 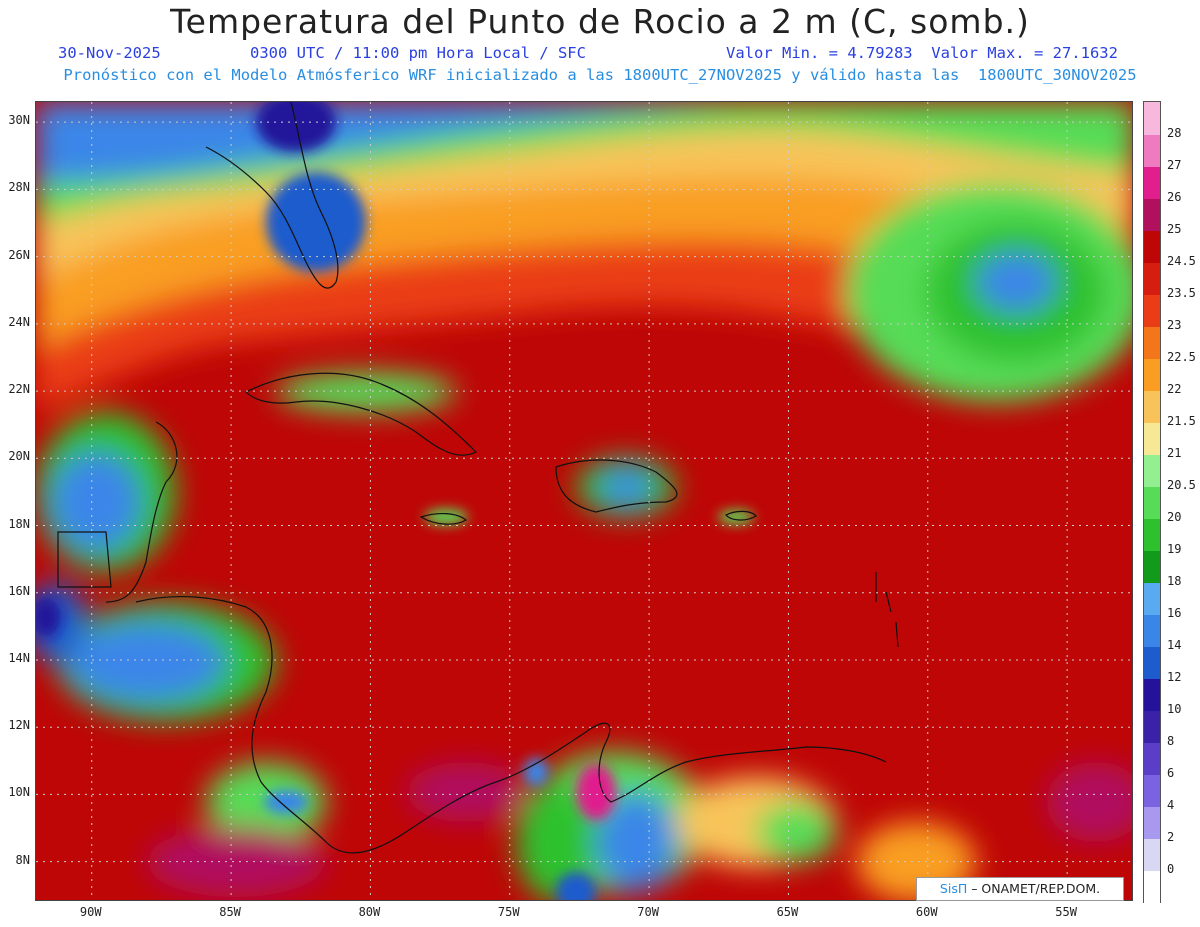 I want to click on lon-tick-label: 70W, so click(x=648, y=912).